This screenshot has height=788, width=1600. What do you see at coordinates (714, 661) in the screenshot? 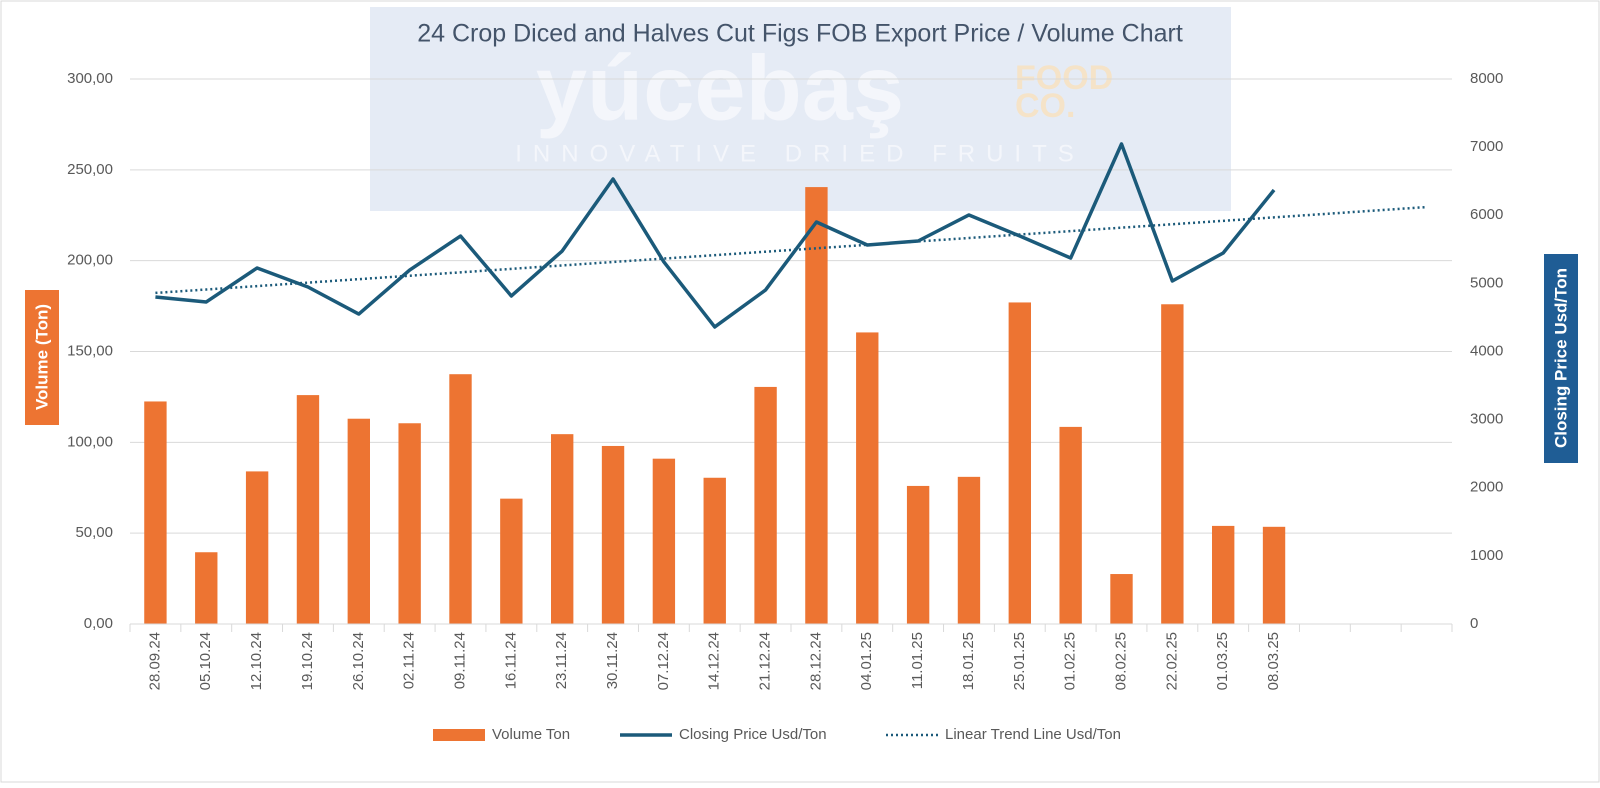
I see `x-tick-label: 14.12.24` at bounding box center [714, 661].